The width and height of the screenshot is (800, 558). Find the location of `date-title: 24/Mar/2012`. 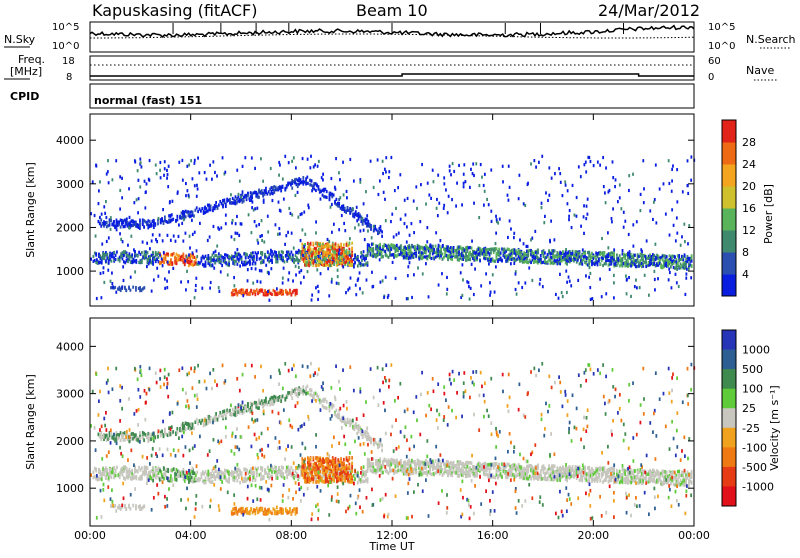

date-title: 24/Mar/2012 is located at coordinates (649, 10).